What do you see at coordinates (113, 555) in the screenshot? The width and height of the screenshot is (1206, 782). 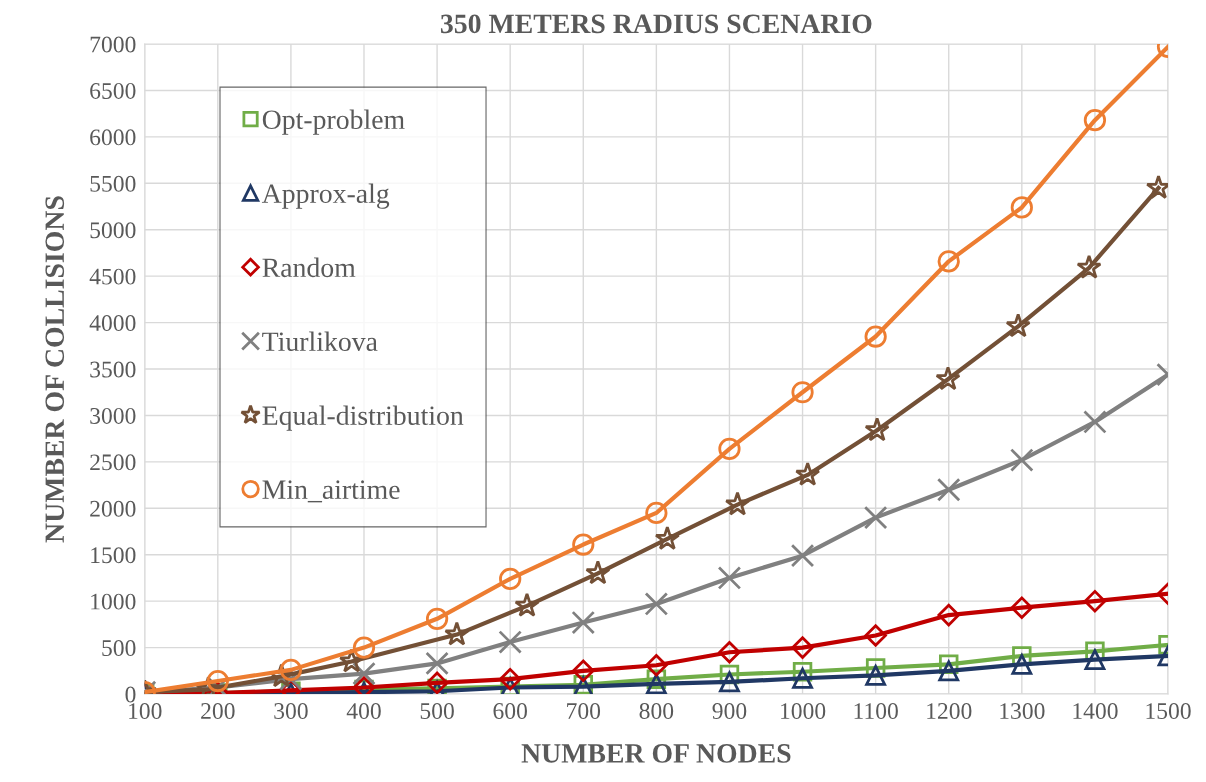 I see `y-tick-label: 1500` at bounding box center [113, 555].